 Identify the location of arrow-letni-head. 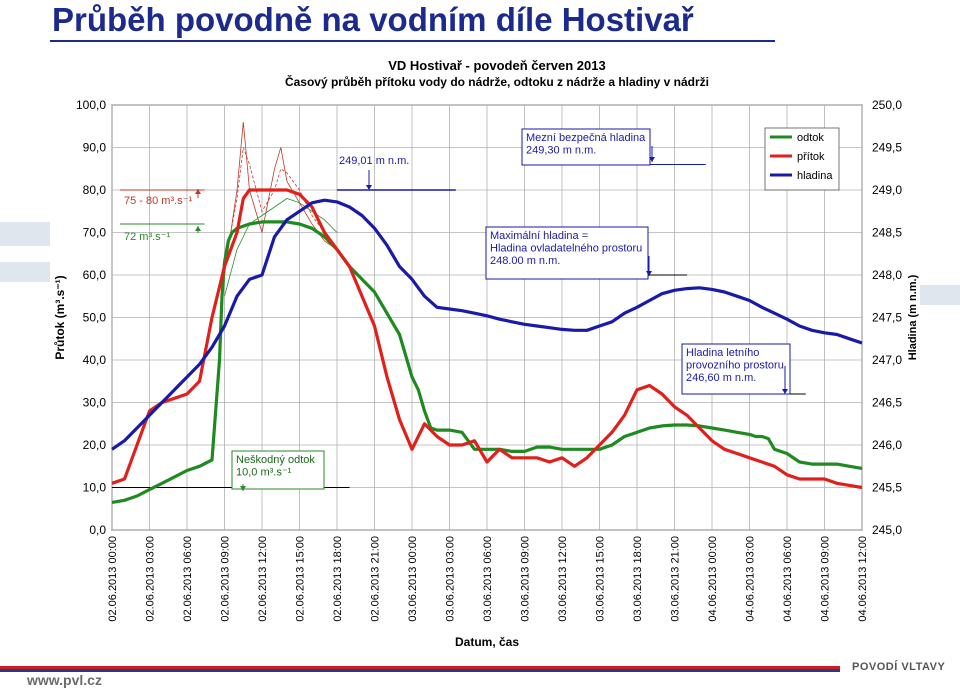
(785, 391).